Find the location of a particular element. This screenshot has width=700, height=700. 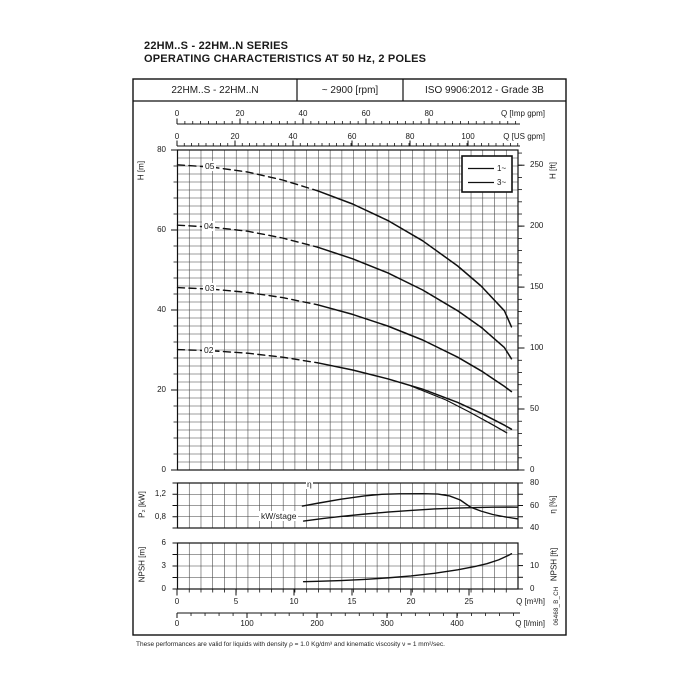

eta-tick-label: 80 is located at coordinates (534, 482).